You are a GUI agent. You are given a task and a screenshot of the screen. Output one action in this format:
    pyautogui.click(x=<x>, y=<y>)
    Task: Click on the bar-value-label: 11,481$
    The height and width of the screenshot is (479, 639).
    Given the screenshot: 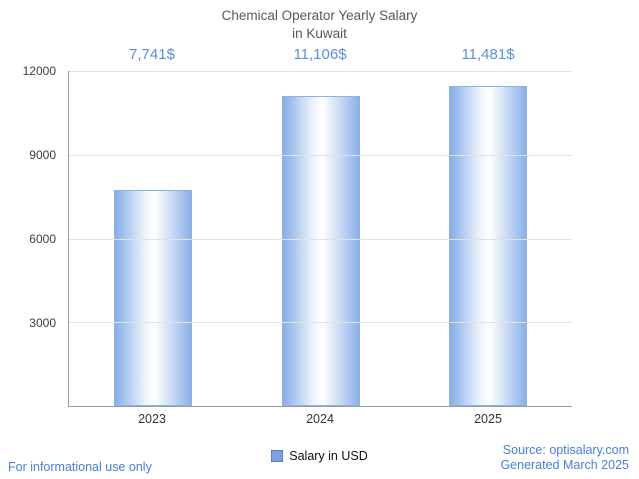 What is the action you would take?
    pyautogui.click(x=488, y=54)
    